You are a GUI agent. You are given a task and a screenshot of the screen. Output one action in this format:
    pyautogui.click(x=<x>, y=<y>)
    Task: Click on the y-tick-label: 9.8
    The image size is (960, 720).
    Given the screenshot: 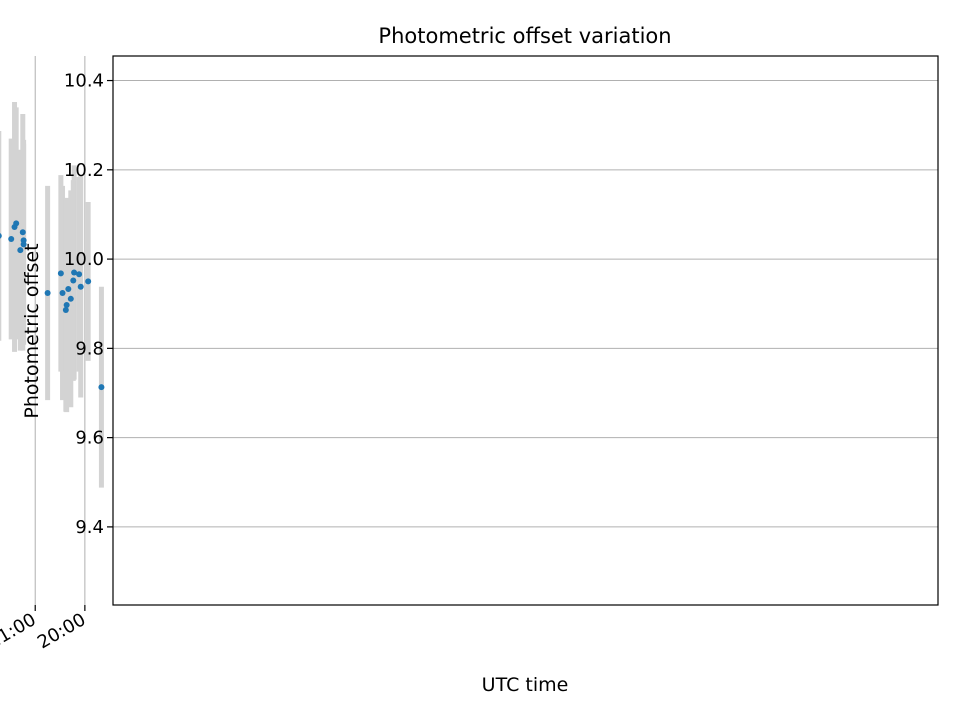 What is the action you would take?
    pyautogui.click(x=89, y=348)
    